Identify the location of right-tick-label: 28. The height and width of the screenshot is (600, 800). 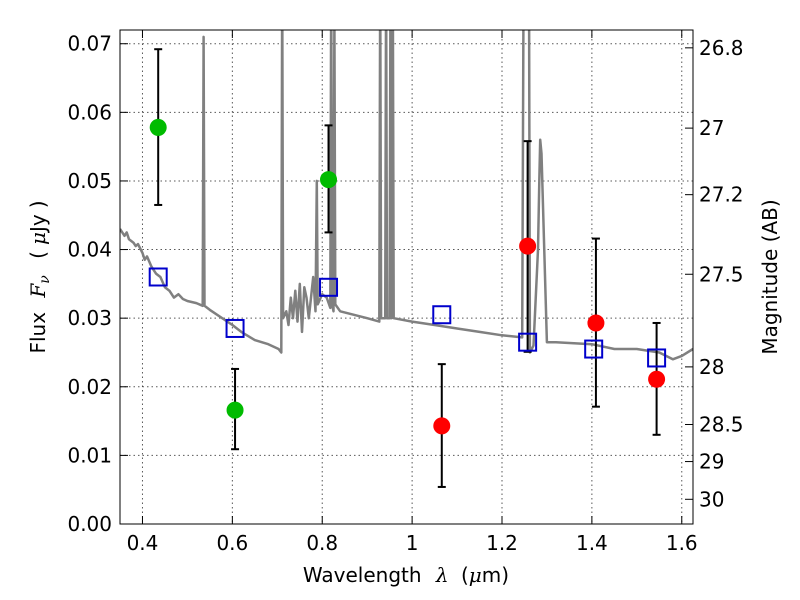
(711, 367).